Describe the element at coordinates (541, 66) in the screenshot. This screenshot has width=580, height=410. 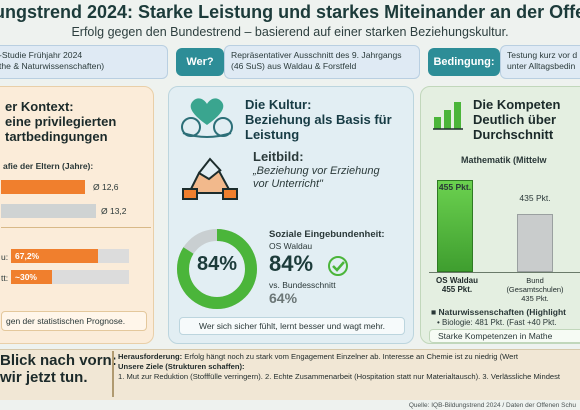
I see `condition-line-2: unter Alltagsbedin` at that location.